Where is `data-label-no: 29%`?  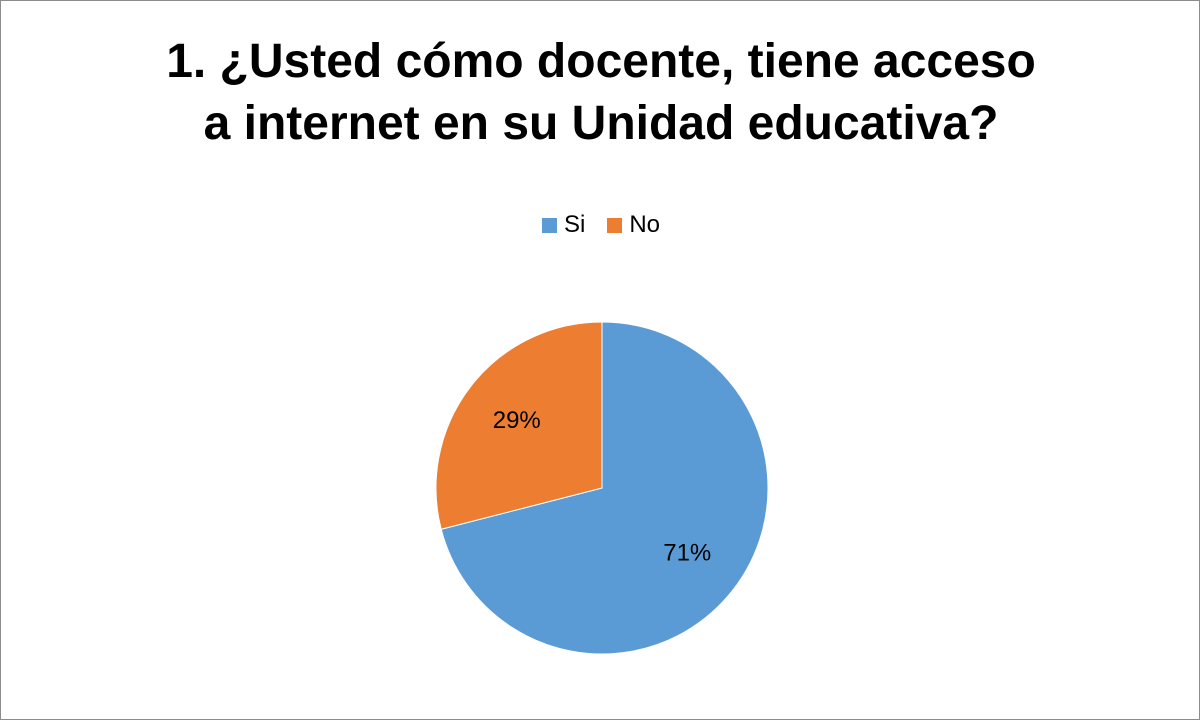
data-label-no: 29% is located at coordinates (517, 420).